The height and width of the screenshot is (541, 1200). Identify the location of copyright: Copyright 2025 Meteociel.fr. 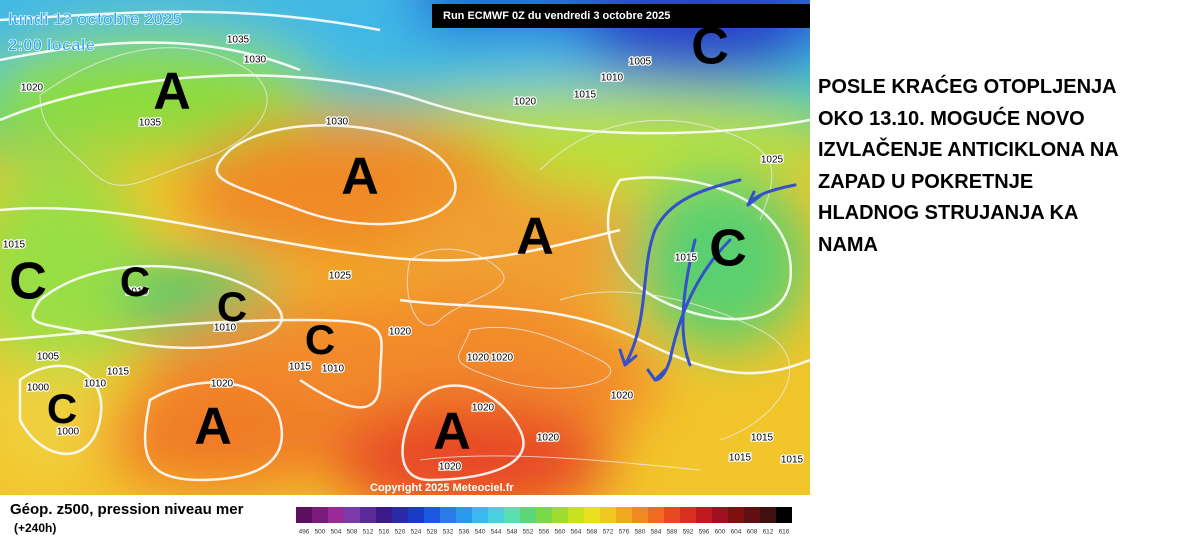
(442, 488).